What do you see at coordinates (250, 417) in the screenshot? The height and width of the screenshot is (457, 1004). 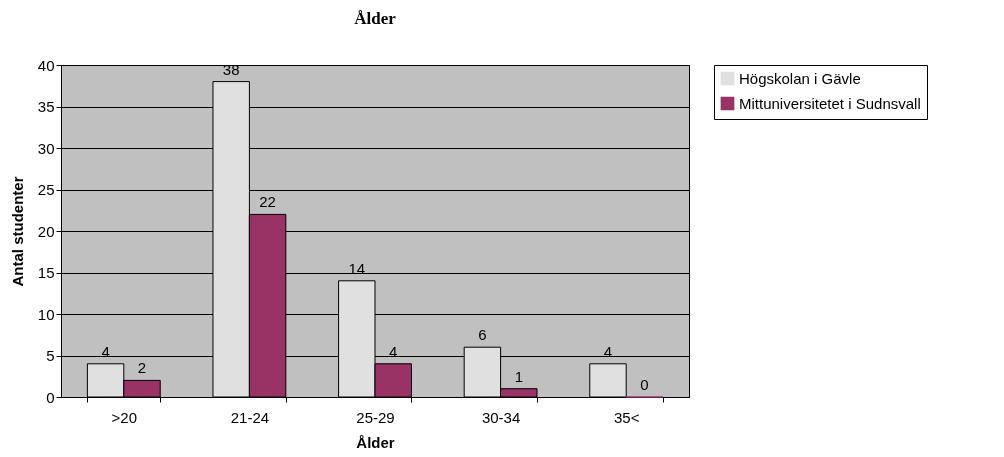 I see `x-tick-label: 21-24` at bounding box center [250, 417].